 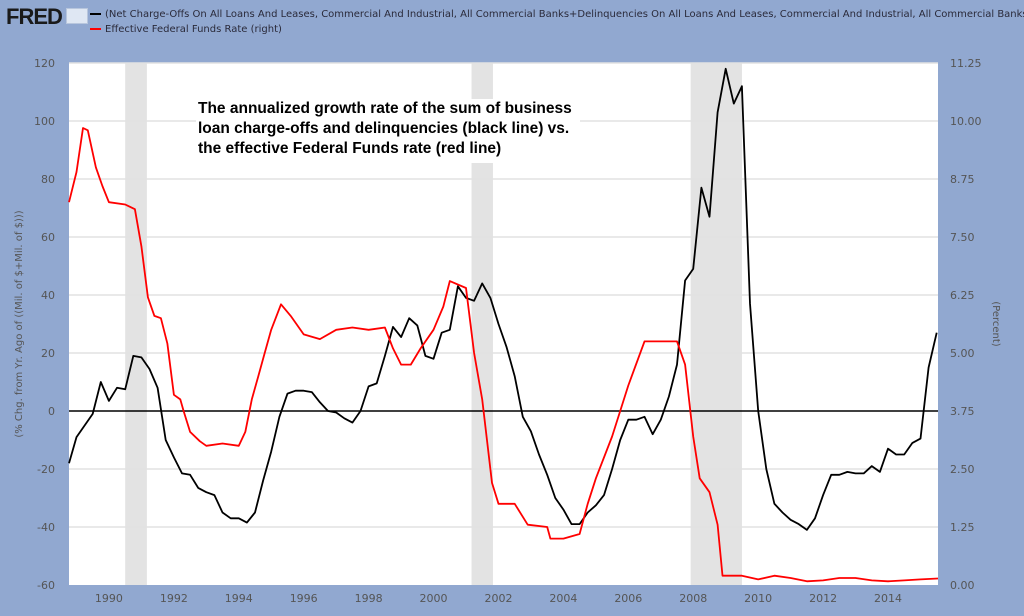 What do you see at coordinates (966, 121) in the screenshot?
I see `y2-tick-label: 10.00` at bounding box center [966, 121].